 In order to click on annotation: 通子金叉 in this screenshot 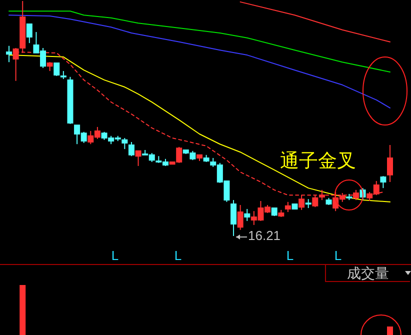, I will do `click(318, 161)`.